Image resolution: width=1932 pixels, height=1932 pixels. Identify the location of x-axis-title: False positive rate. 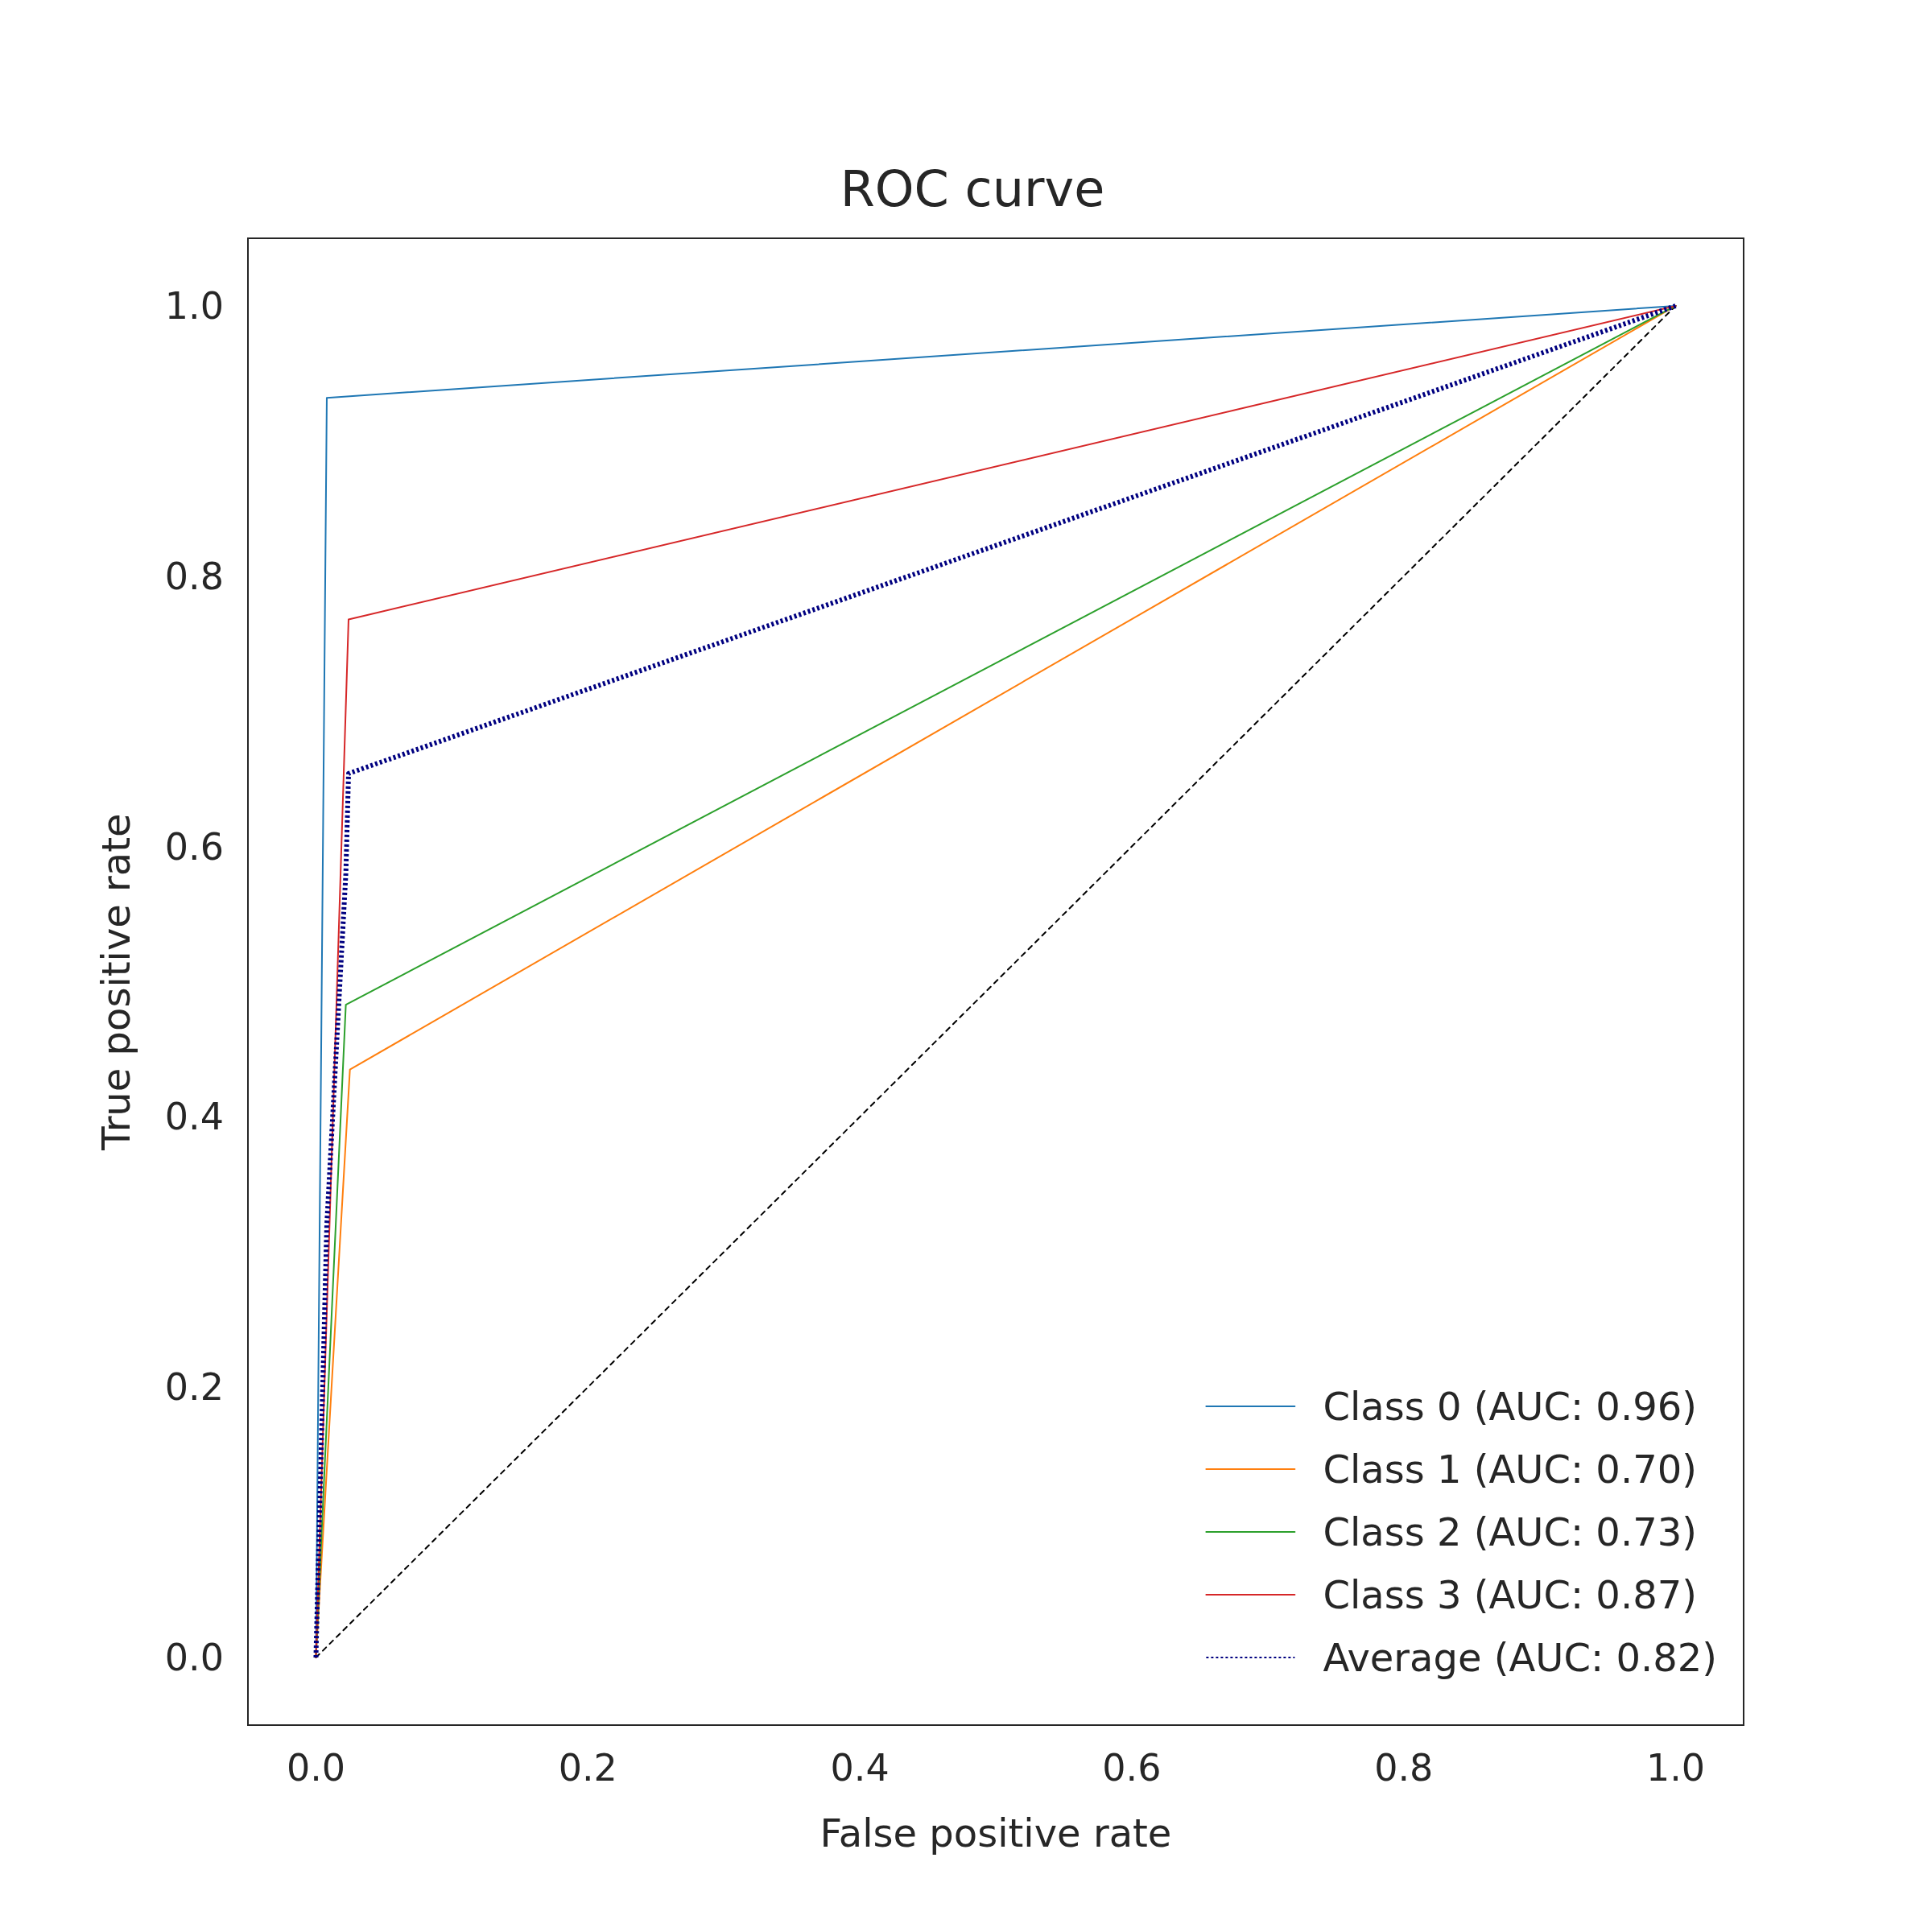
(995, 1833).